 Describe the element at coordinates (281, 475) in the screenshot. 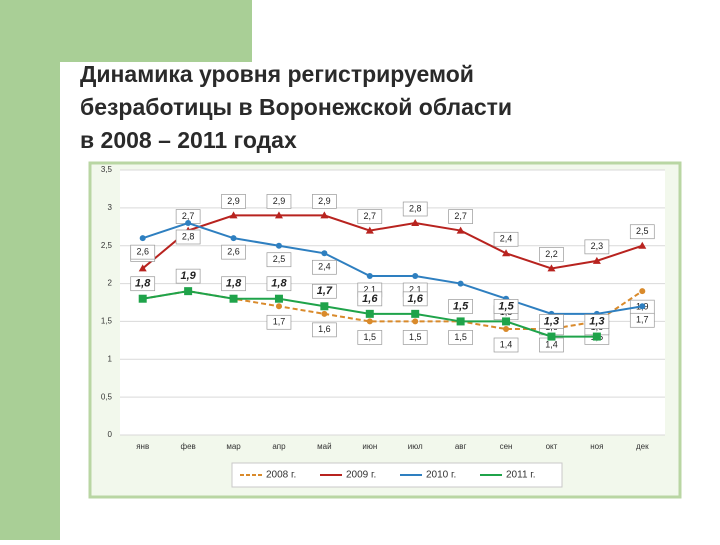

I see `legend-label: 2008 г.` at that location.